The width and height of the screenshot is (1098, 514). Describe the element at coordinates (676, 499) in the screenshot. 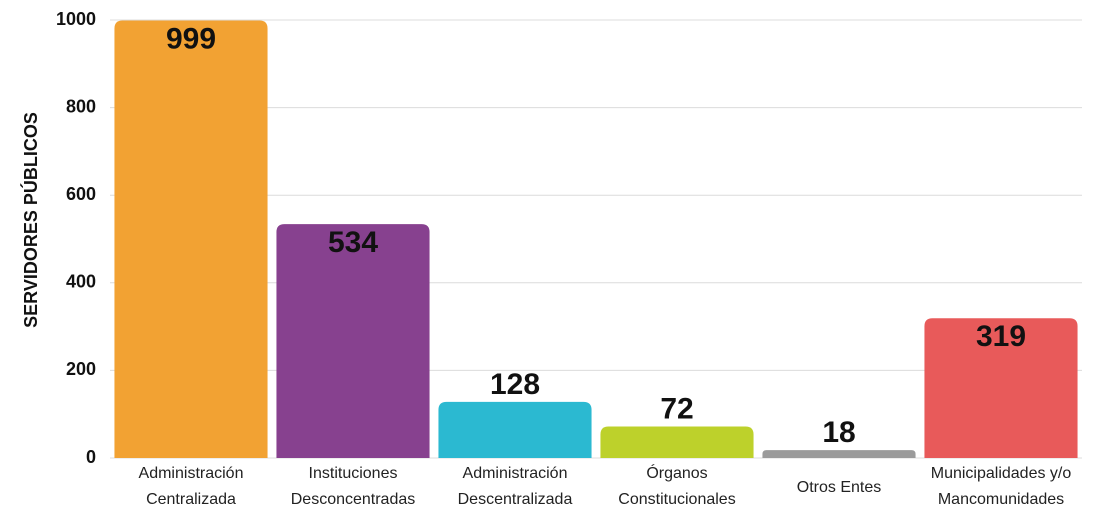

I see `x-tick-label: Constitucionales` at that location.